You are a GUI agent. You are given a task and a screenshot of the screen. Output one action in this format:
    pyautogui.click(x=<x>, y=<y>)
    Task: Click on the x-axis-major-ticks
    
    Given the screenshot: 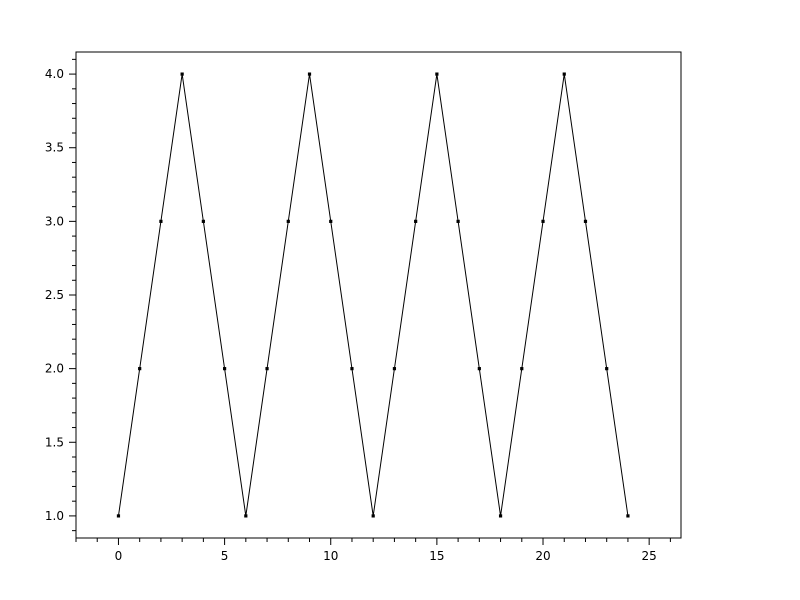 What is the action you would take?
    pyautogui.click(x=383, y=541)
    